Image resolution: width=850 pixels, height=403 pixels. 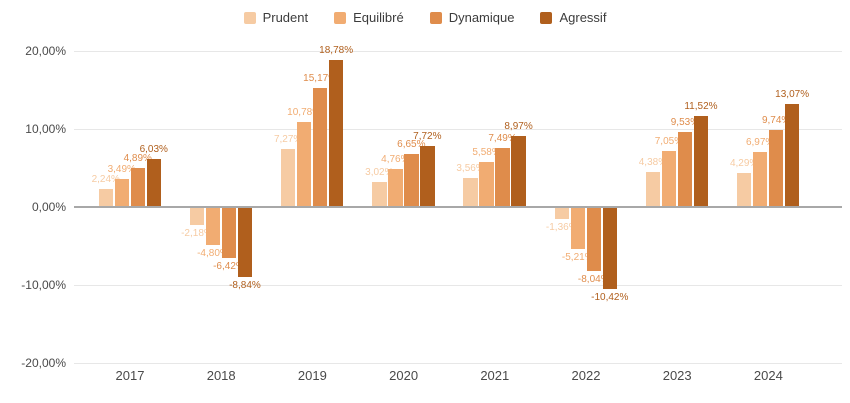 I want to click on x-axis-label-2020: 2020, so click(x=404, y=375).